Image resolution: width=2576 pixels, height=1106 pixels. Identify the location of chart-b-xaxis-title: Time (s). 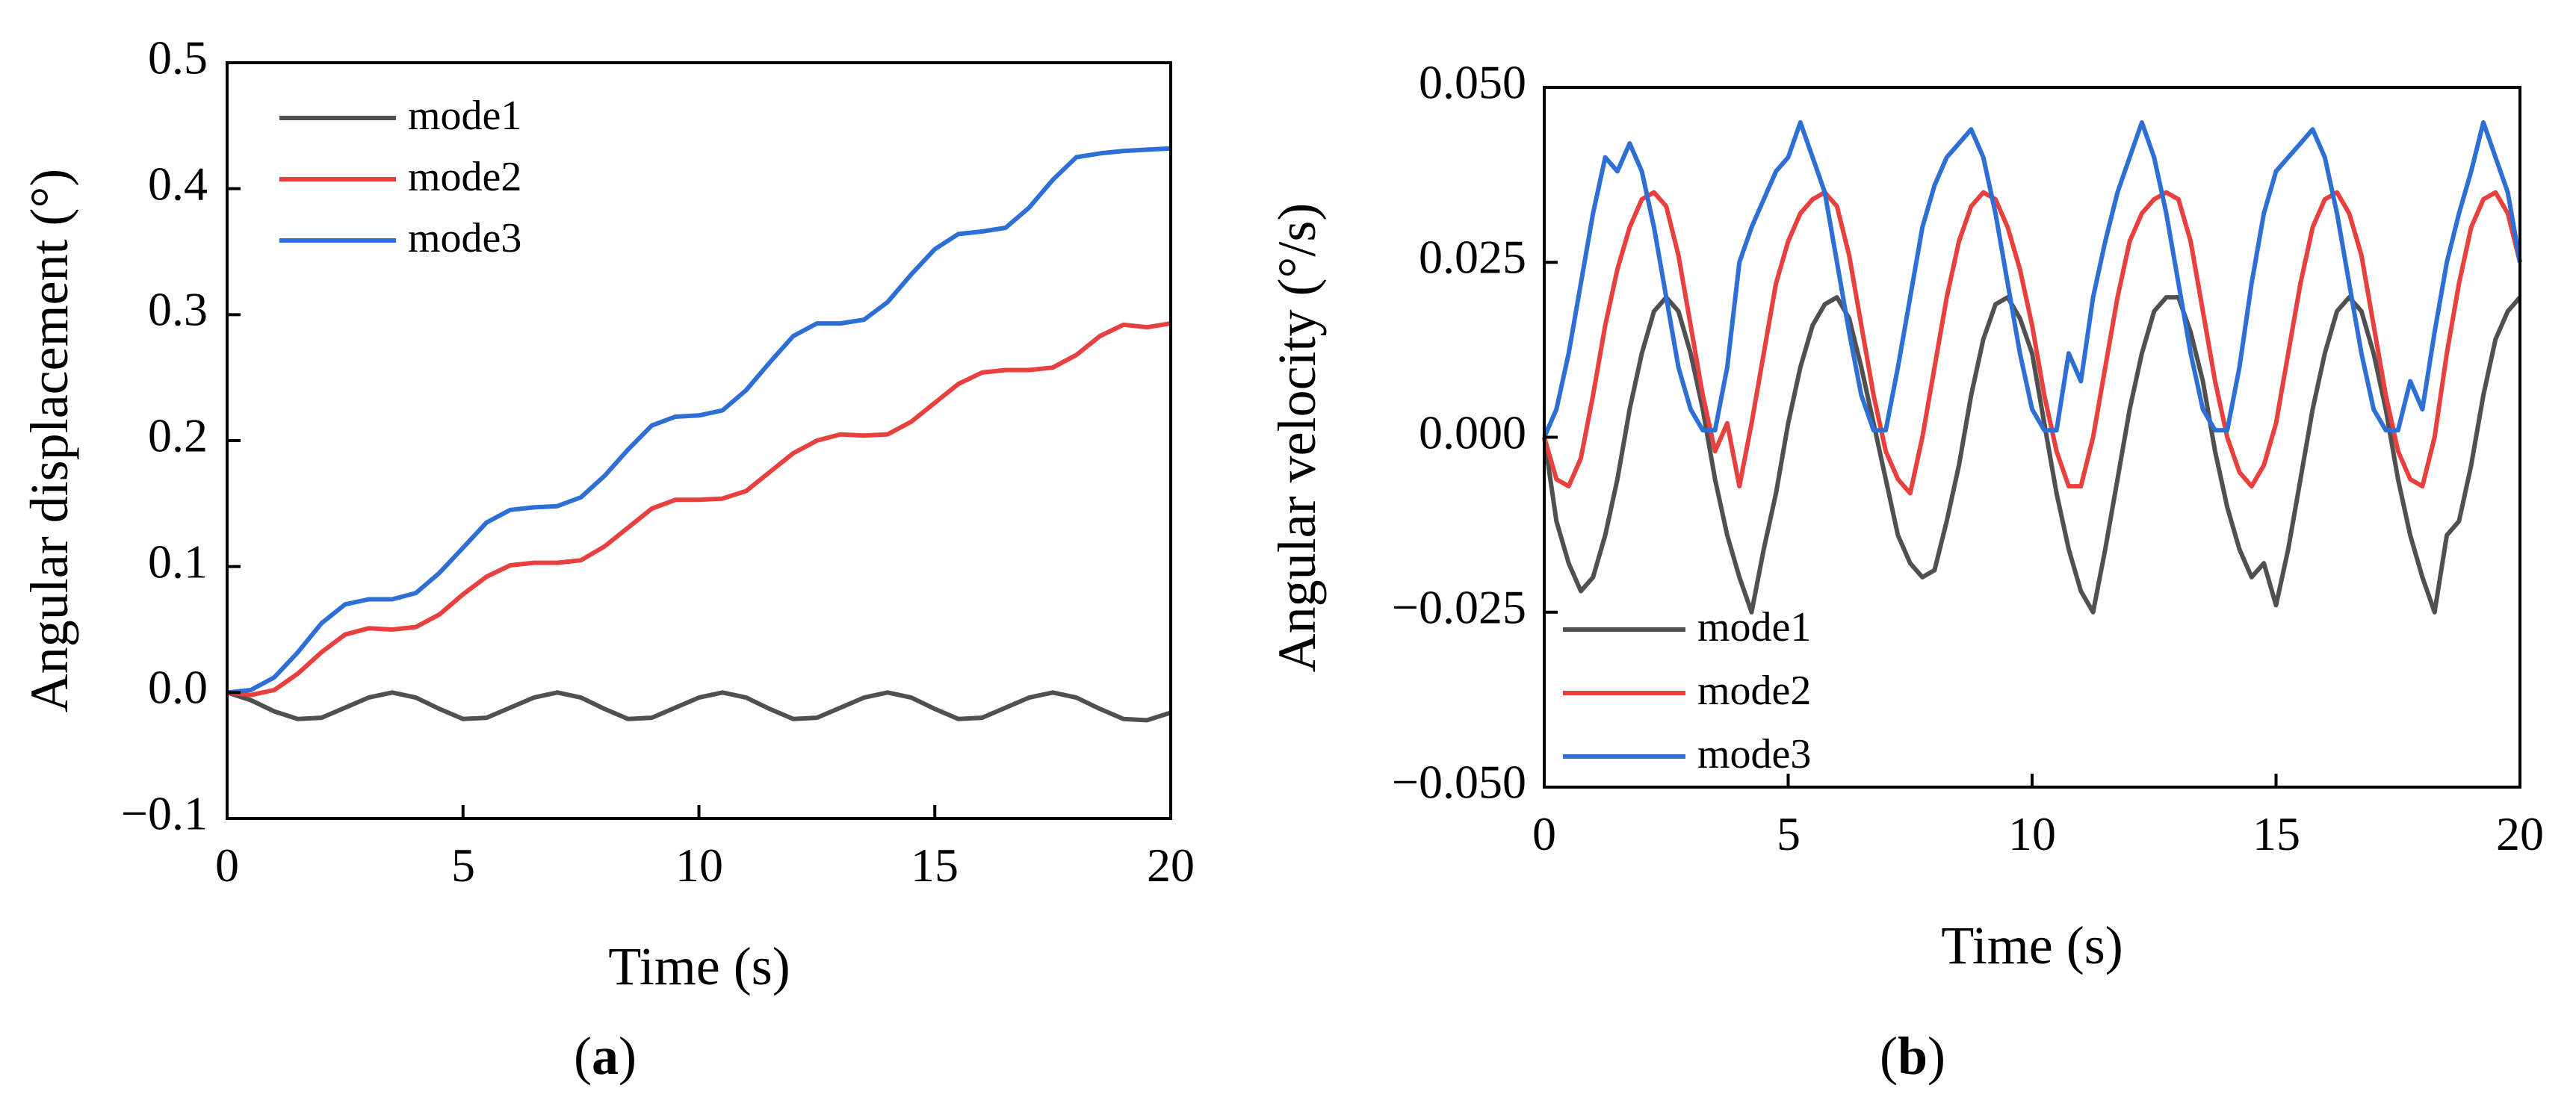
(2032, 945).